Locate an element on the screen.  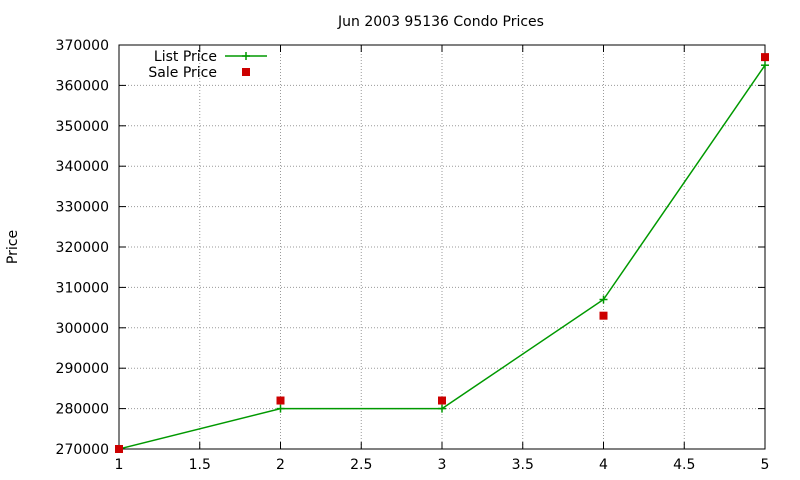
y-tick-label: 360000 is located at coordinates (82, 86).